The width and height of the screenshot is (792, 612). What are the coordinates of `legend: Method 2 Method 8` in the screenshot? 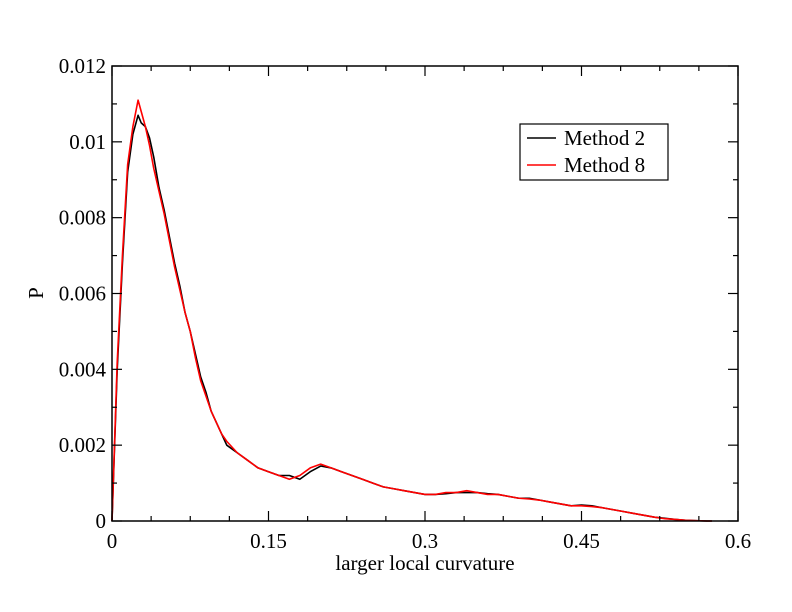 It's located at (594, 152).